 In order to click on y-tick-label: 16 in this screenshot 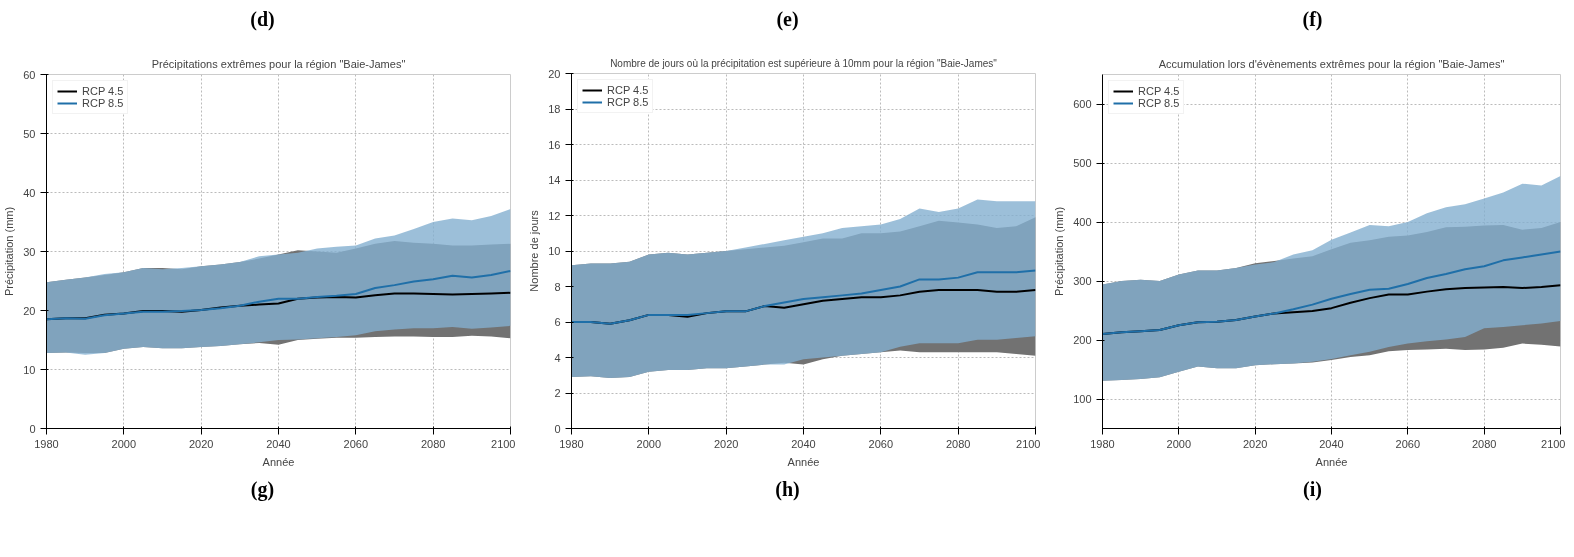, I will do `click(554, 144)`.